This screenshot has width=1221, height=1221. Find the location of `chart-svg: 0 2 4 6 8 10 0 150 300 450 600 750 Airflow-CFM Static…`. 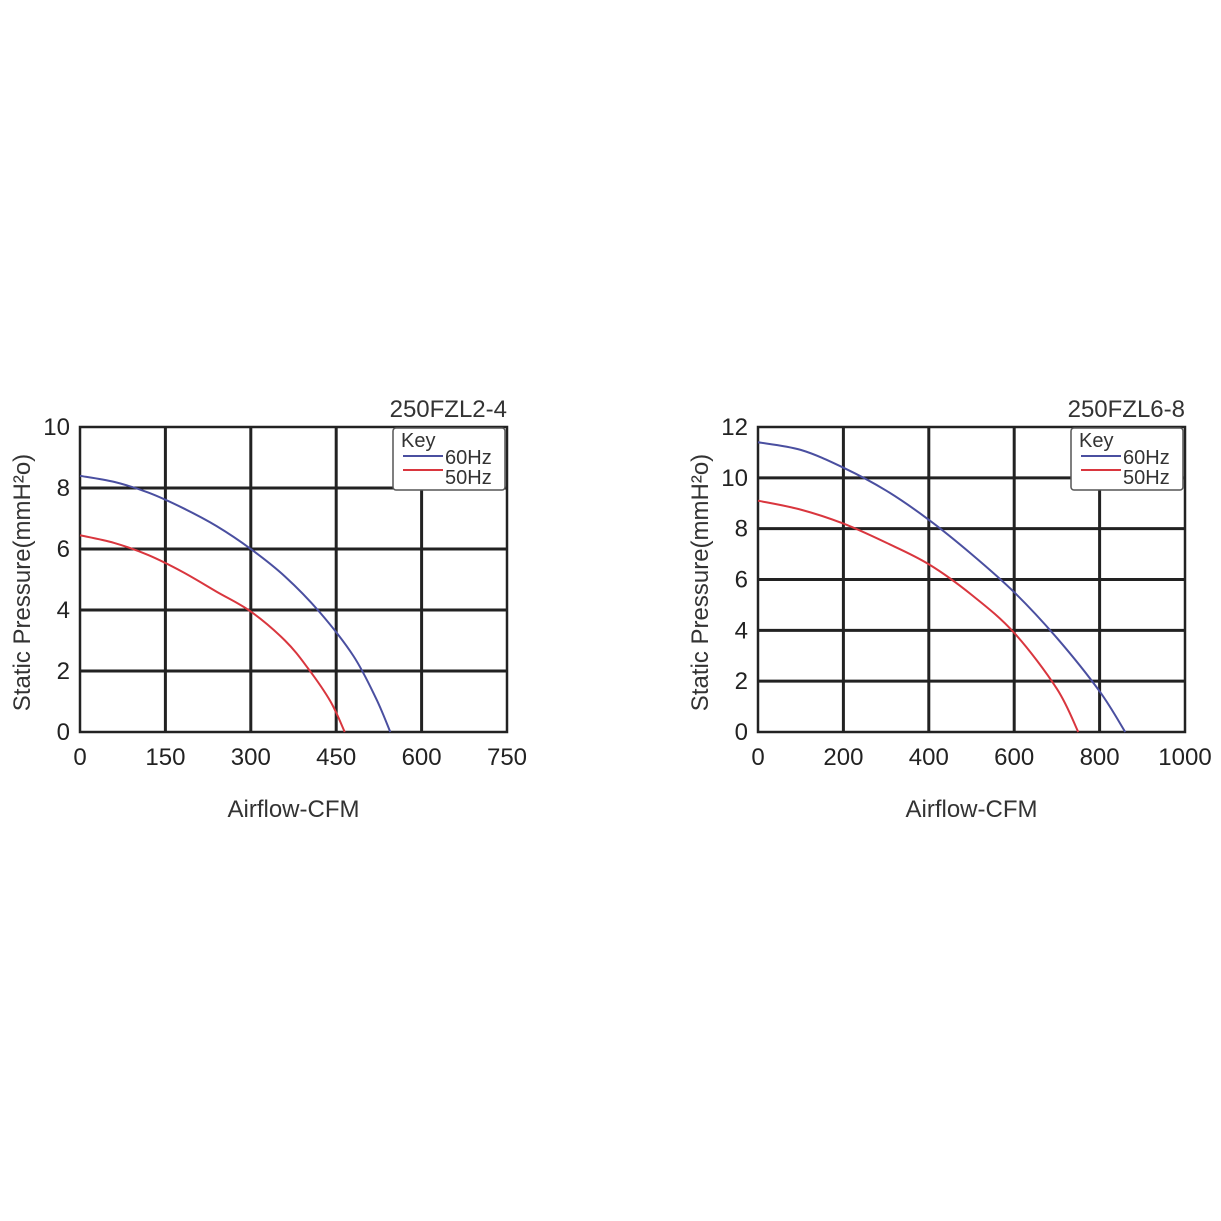

chart-svg: 0 2 4 6 8 10 0 150 300 450 600 750 Airflow-CFM Static… is located at coordinates (268, 609).